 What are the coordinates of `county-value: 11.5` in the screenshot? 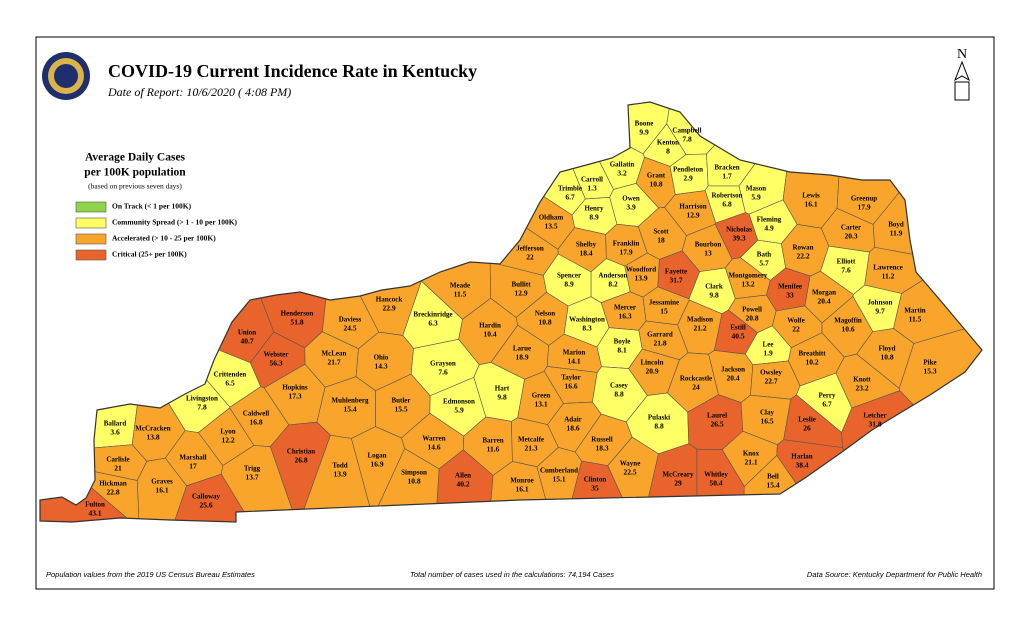 It's located at (915, 319).